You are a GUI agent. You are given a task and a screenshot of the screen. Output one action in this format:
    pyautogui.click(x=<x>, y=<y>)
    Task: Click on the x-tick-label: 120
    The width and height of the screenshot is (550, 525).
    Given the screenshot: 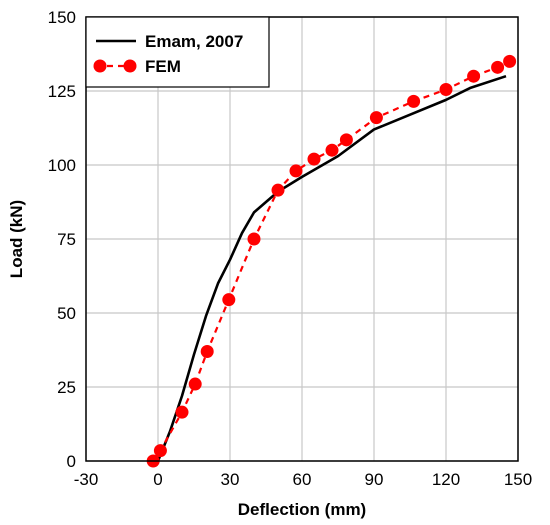 What is the action you would take?
    pyautogui.click(x=446, y=479)
    